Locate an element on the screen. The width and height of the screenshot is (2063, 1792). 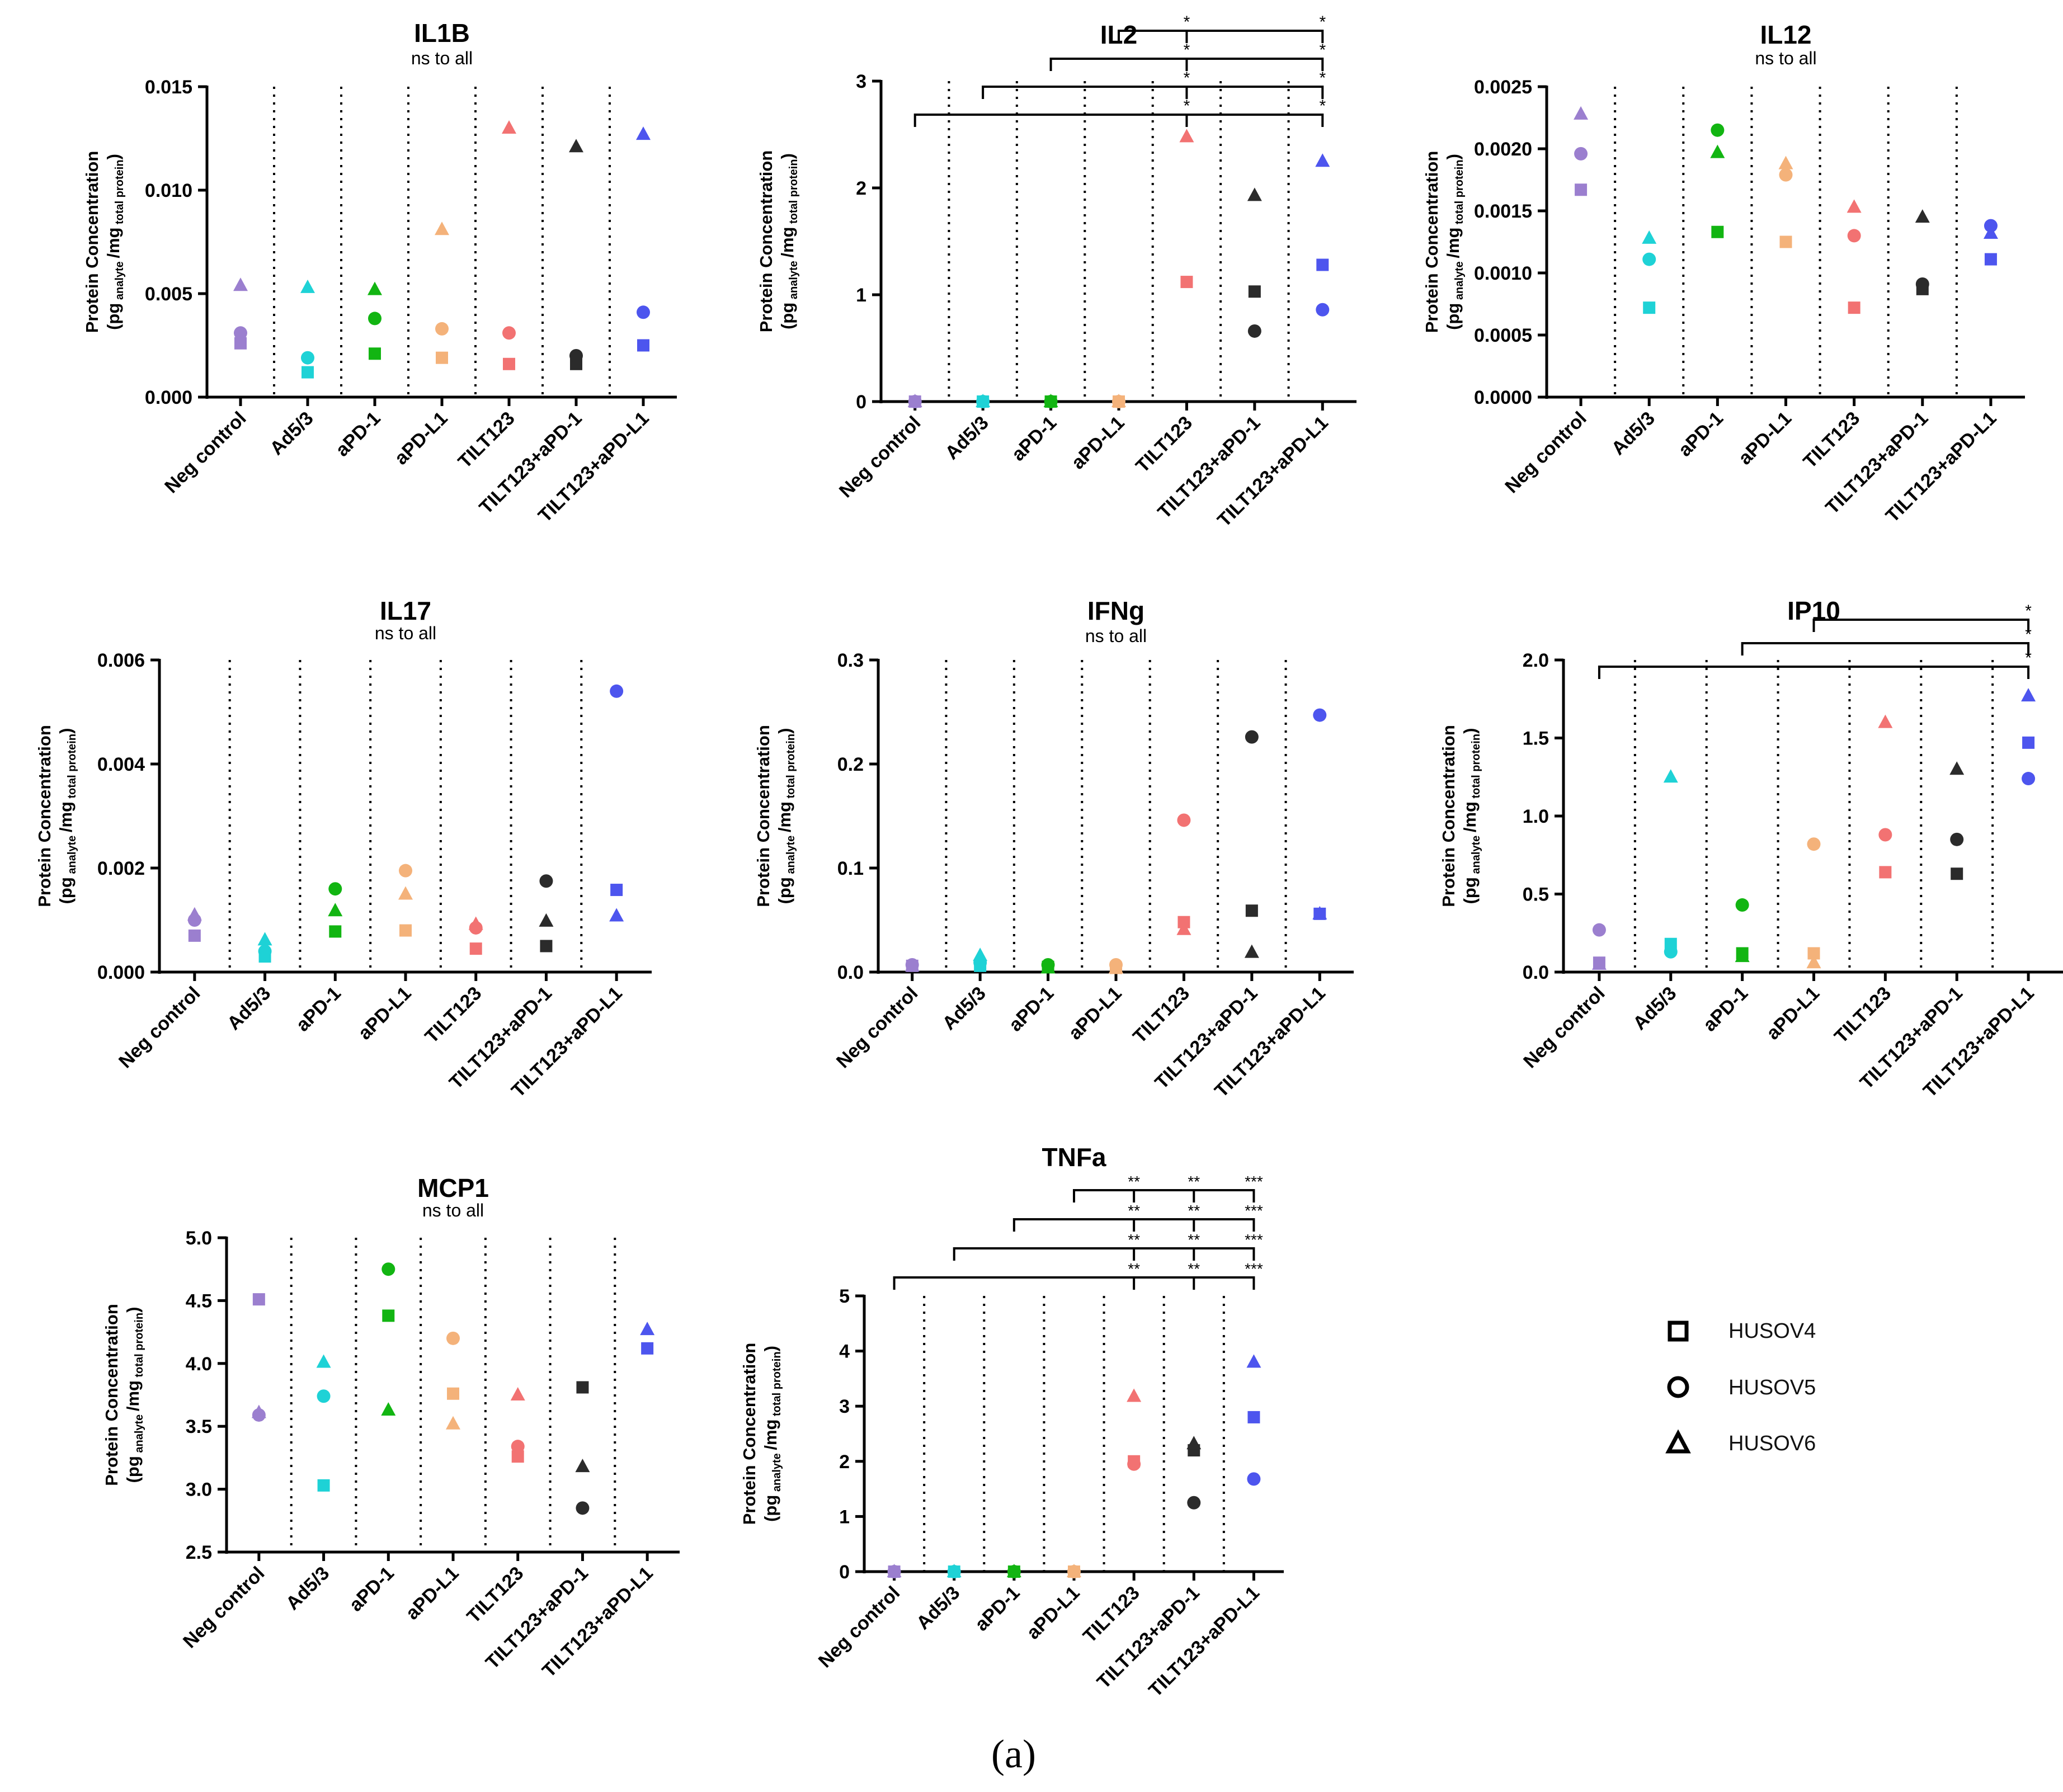
y-tick-label: 0.004 is located at coordinates (121, 764).